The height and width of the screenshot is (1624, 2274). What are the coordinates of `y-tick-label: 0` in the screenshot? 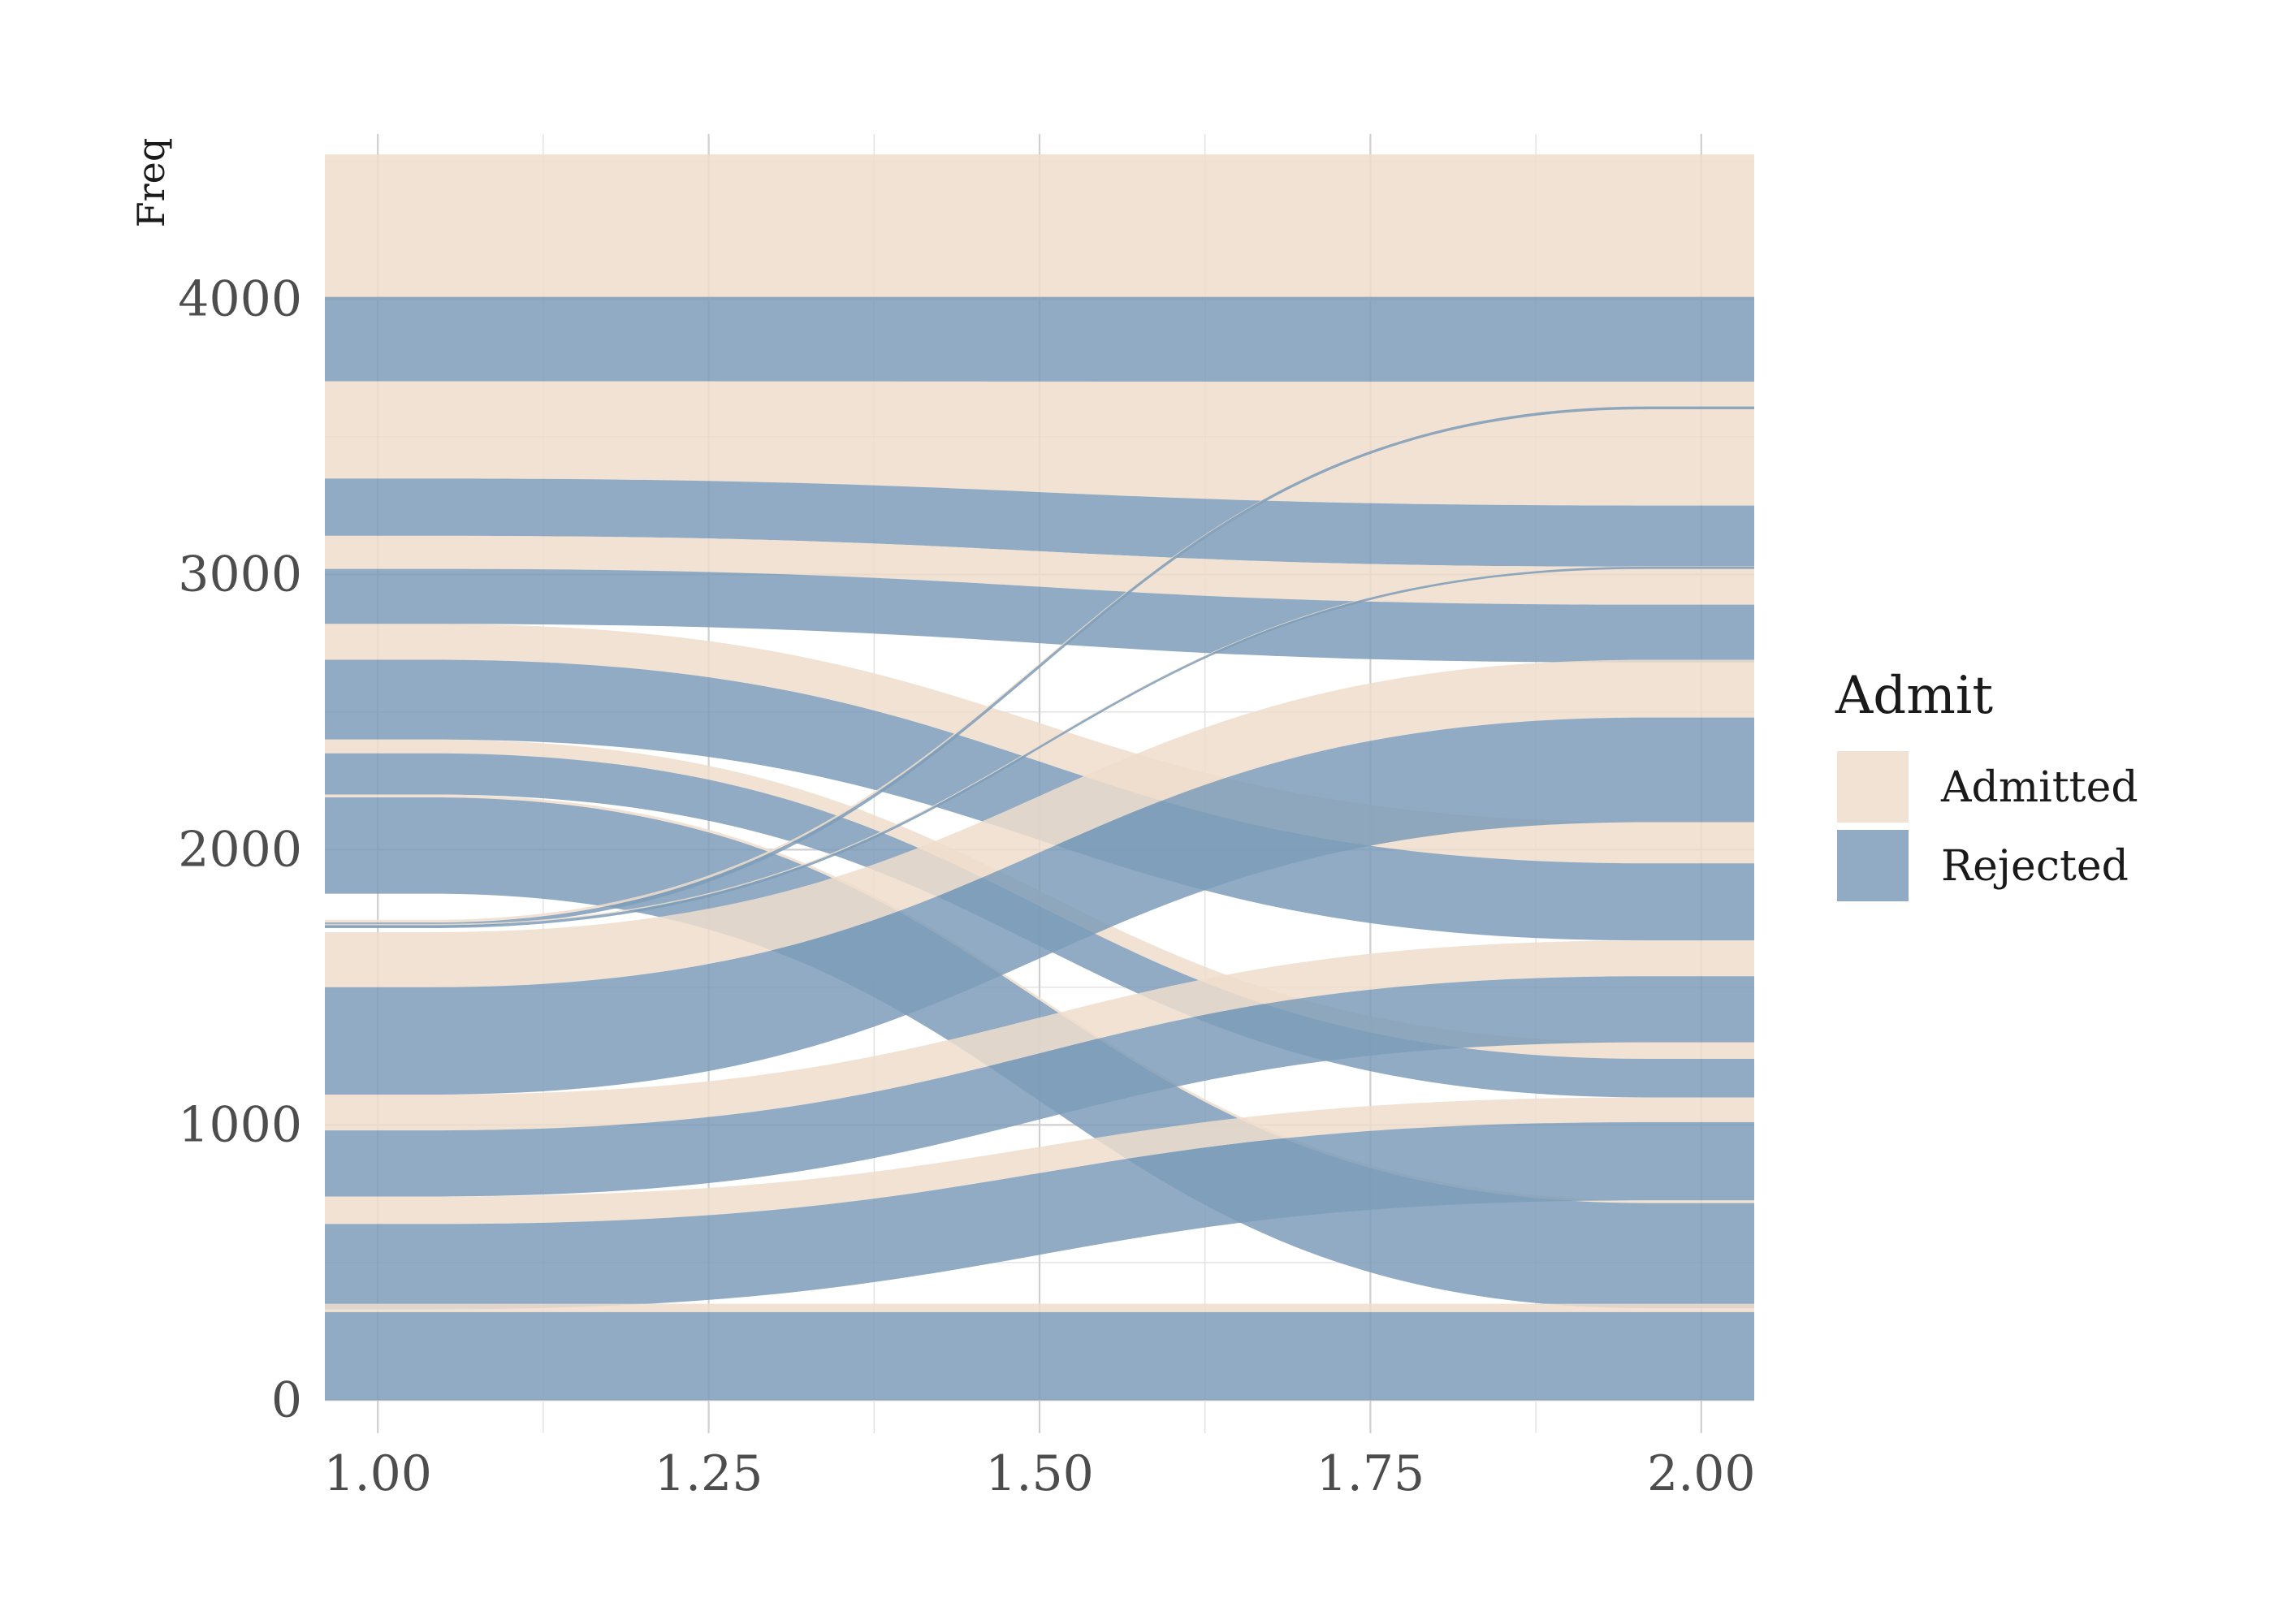 It's located at (286, 1400).